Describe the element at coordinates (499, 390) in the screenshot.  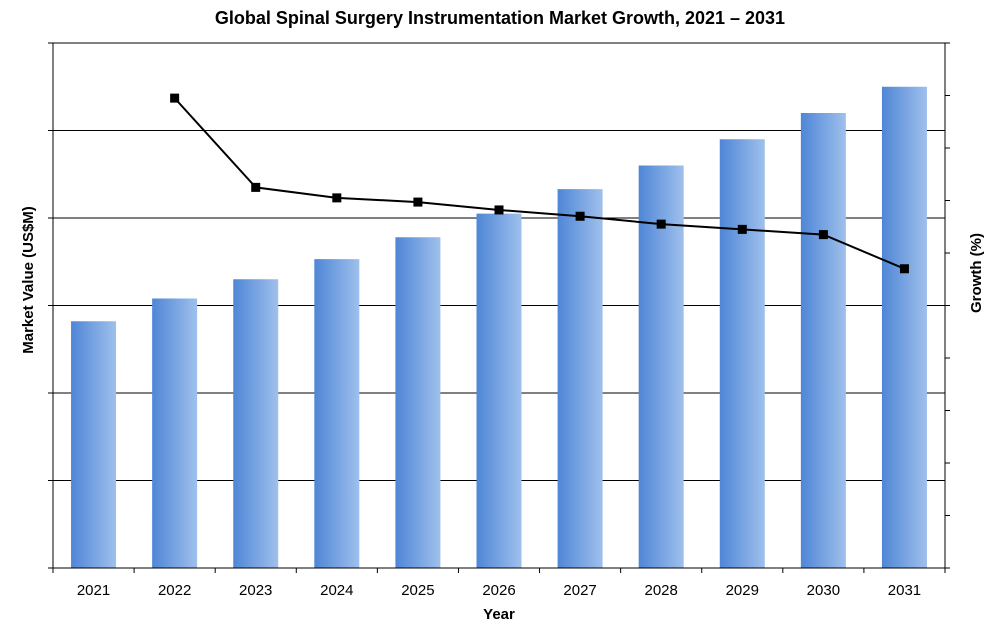
I see `bar-2026` at that location.